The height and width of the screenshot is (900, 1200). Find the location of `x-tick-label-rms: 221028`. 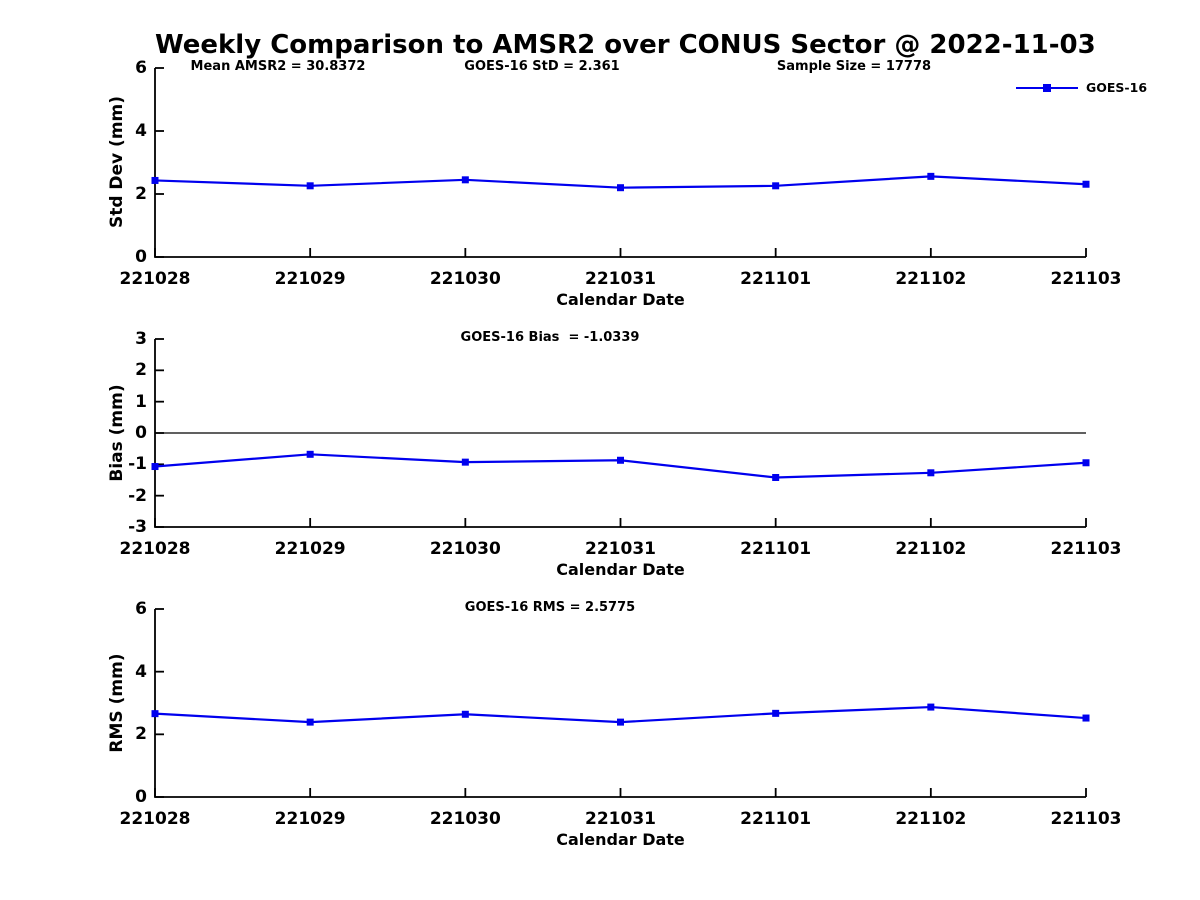

x-tick-label-rms: 221028 is located at coordinates (155, 819).